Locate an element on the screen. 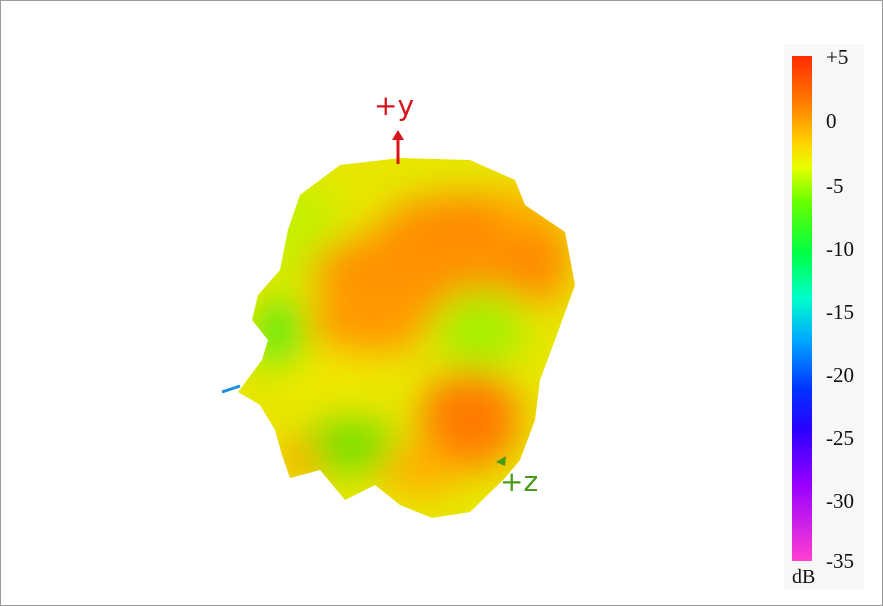  colorbar-tick-label: -20 is located at coordinates (840, 375).